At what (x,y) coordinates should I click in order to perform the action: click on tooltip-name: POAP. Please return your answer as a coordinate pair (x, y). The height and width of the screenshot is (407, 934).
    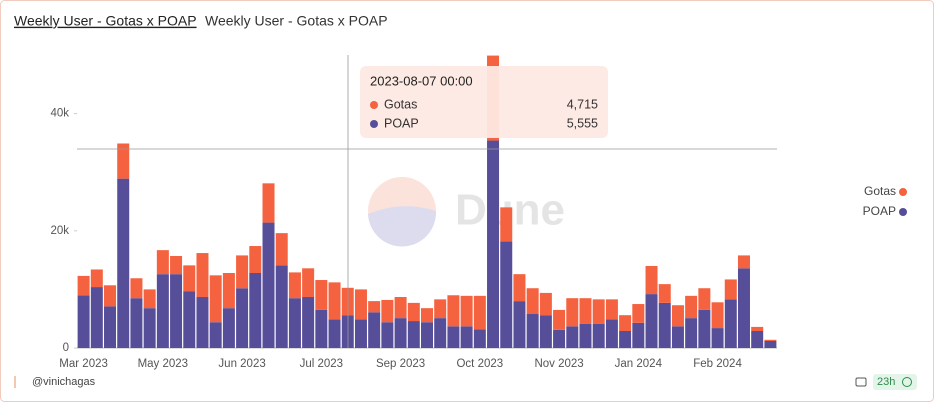
    Looking at the image, I should click on (401, 123).